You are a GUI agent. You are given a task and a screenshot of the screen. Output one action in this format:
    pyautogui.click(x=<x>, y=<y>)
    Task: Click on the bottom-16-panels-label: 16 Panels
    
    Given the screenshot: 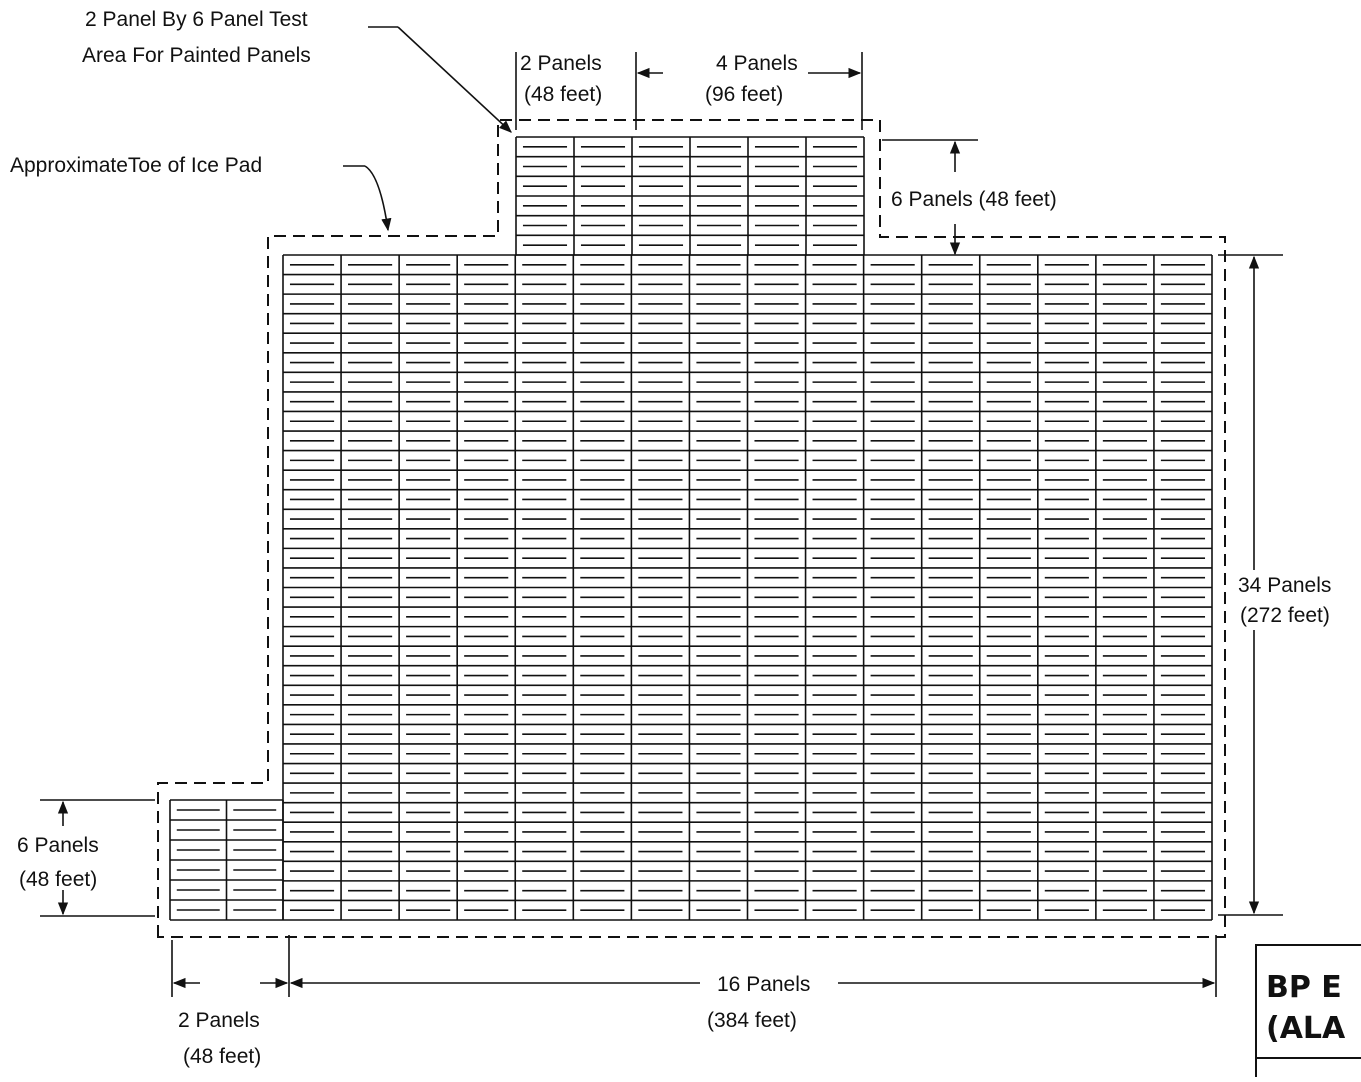 What is the action you would take?
    pyautogui.click(x=763, y=984)
    